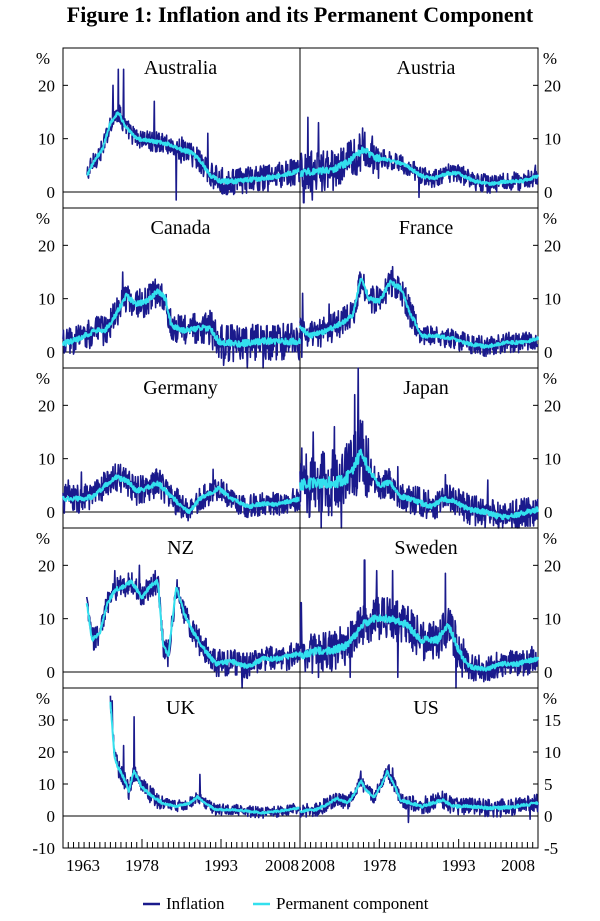  What do you see at coordinates (282, 865) in the screenshot?
I see `x-tick-label-left: 2008` at bounding box center [282, 865].